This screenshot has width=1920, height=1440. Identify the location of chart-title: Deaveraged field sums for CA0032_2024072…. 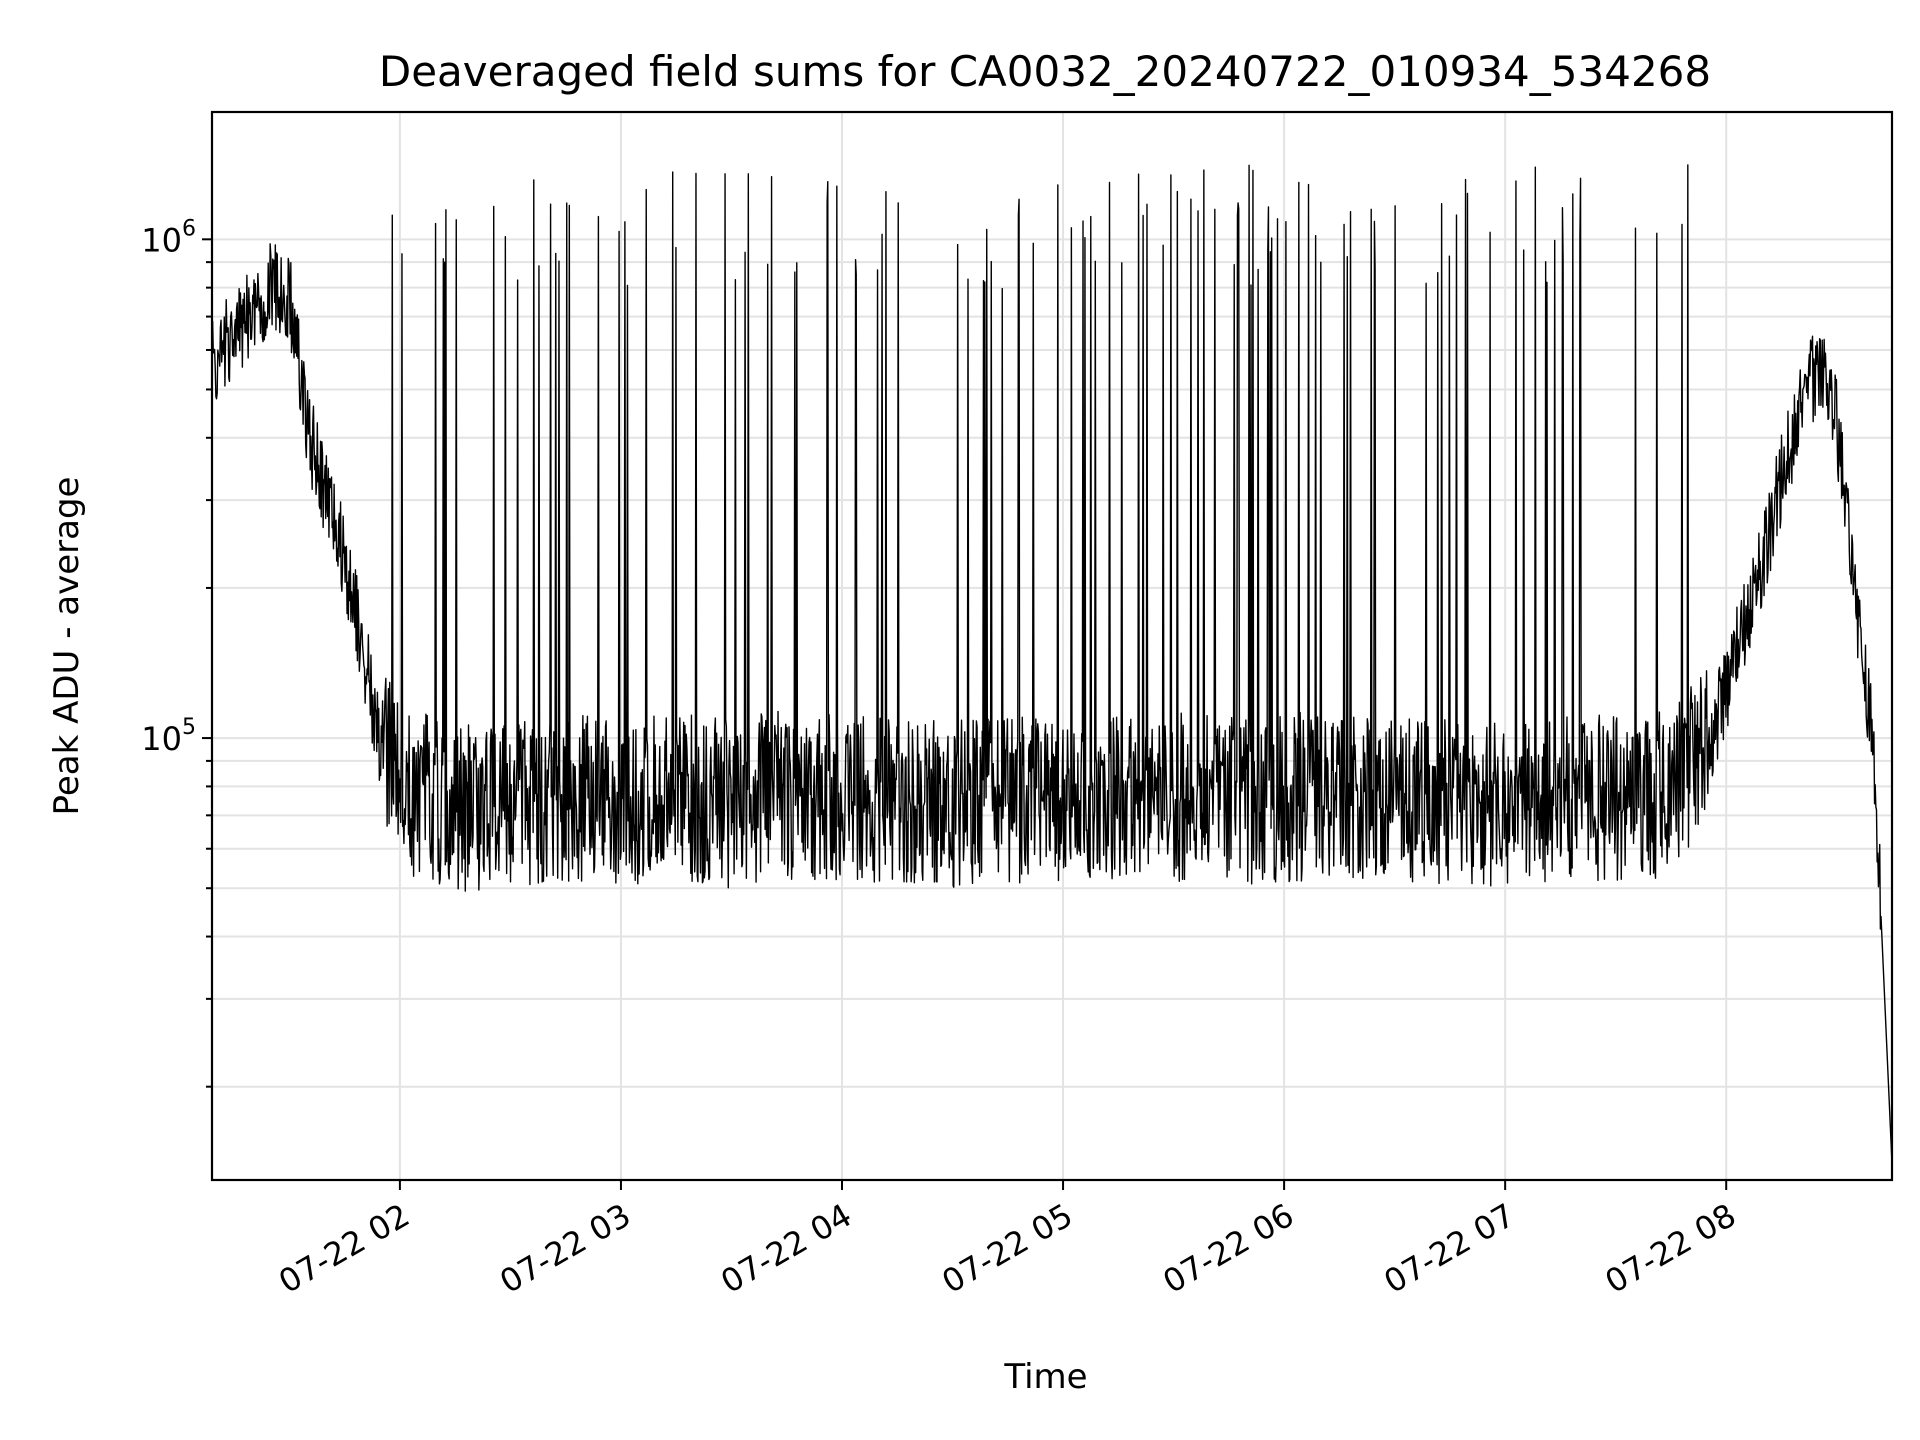
(1045, 71).